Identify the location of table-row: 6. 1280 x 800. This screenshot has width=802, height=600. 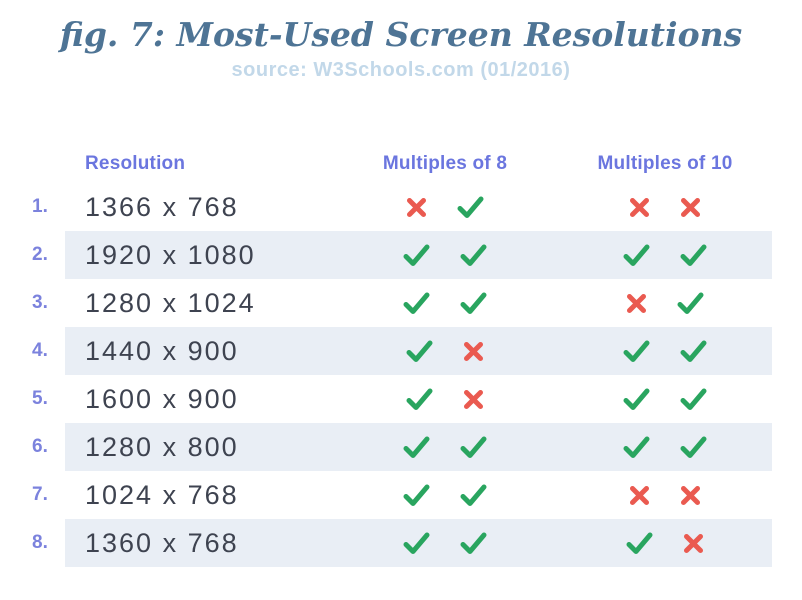
(401, 447).